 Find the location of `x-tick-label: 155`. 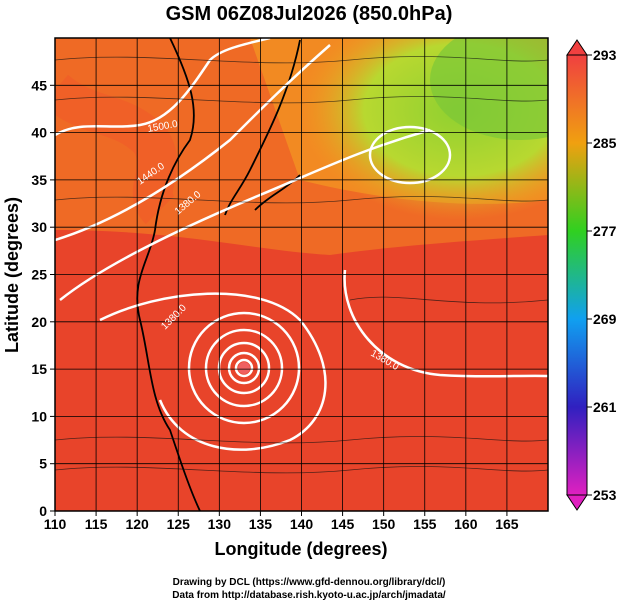

x-tick-label: 155 is located at coordinates (425, 524).